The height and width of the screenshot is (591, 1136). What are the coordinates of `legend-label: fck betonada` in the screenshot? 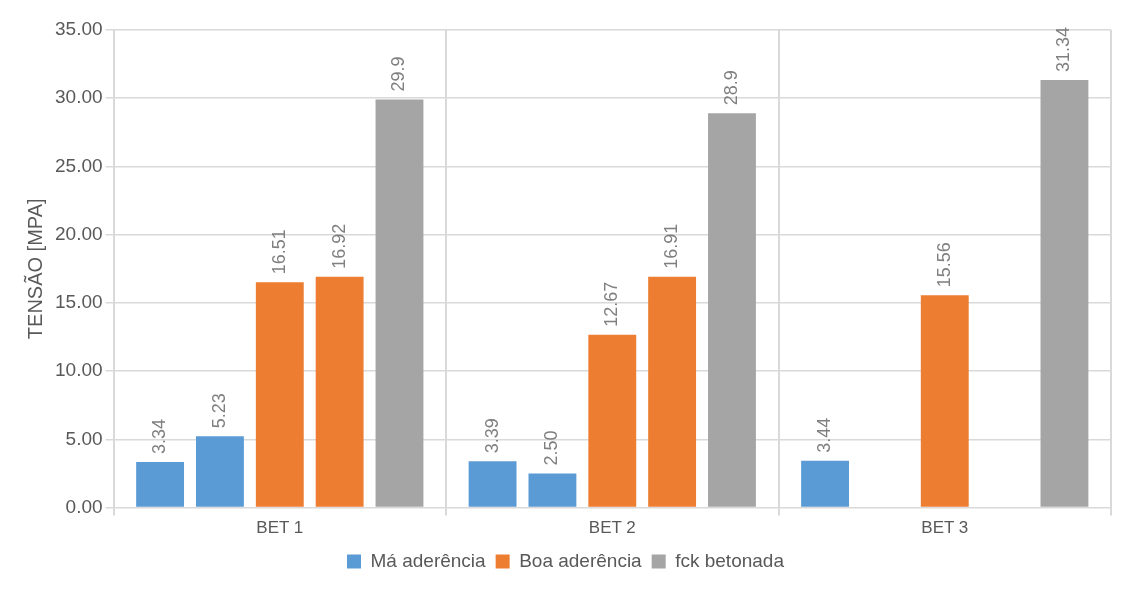 It's located at (730, 560).